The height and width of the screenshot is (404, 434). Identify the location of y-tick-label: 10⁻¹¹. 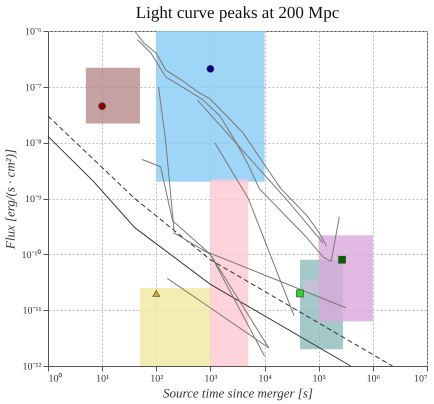
(32, 311).